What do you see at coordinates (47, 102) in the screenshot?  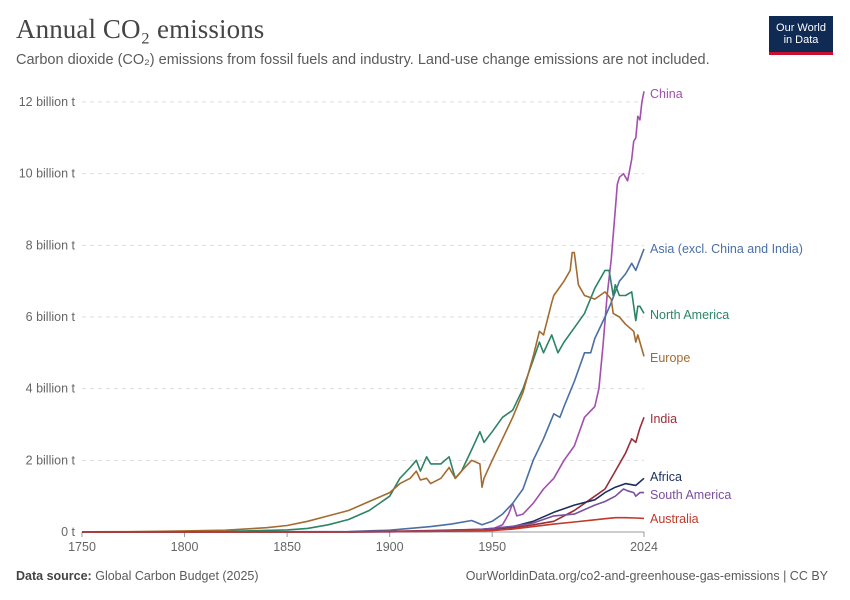 I see `y-tick-label: 12 billion t` at bounding box center [47, 102].